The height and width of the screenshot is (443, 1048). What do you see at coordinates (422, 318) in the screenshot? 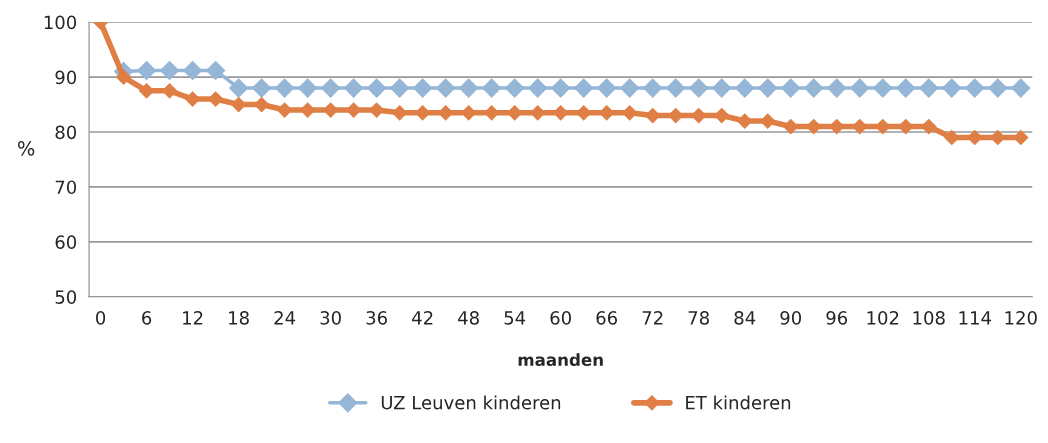
I see `x-tick-label: 42` at bounding box center [422, 318].